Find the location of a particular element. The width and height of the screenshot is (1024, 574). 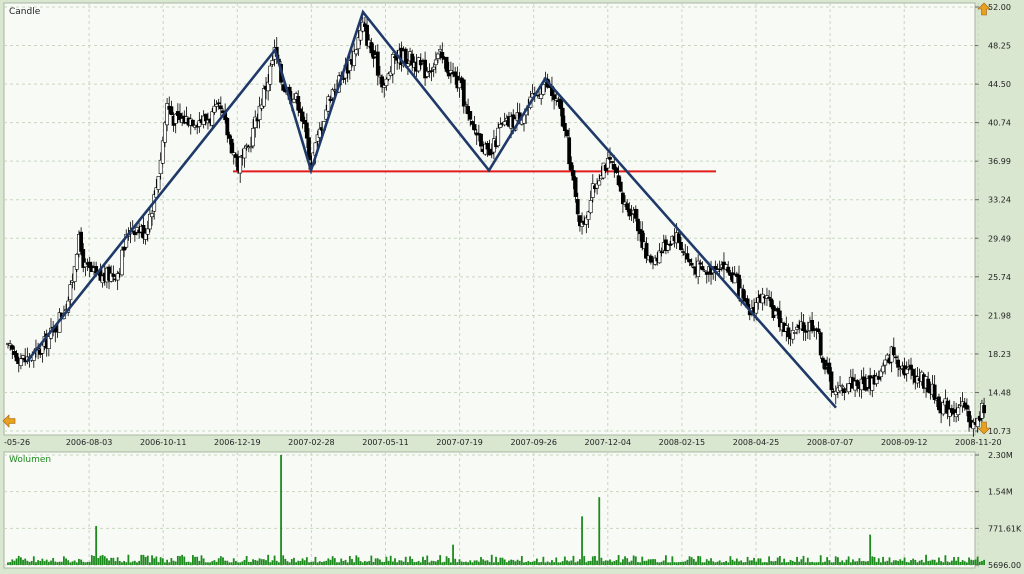

scroll-up-arrow-icon is located at coordinates (984, 9).